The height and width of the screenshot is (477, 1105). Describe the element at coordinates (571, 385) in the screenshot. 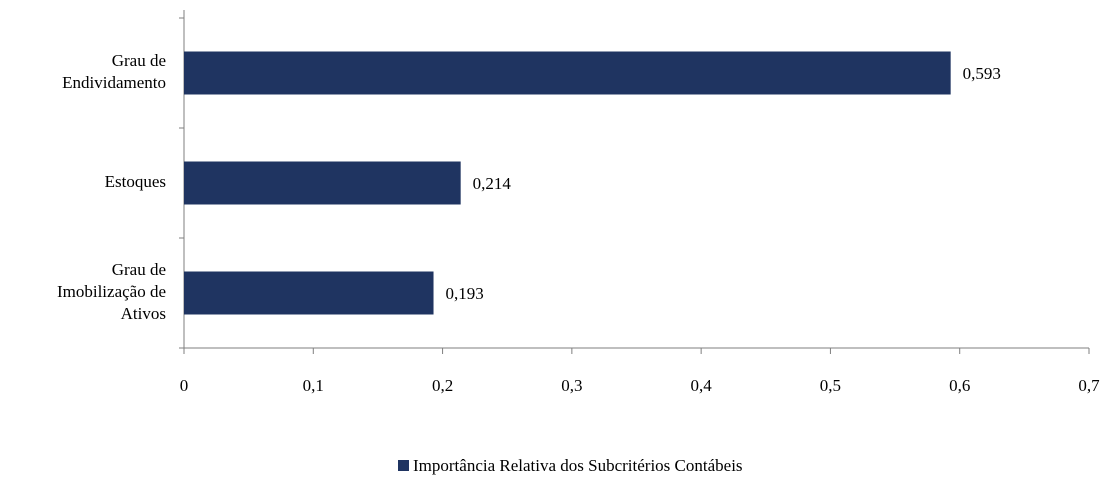

I see `x-tick-label: 0,3` at that location.